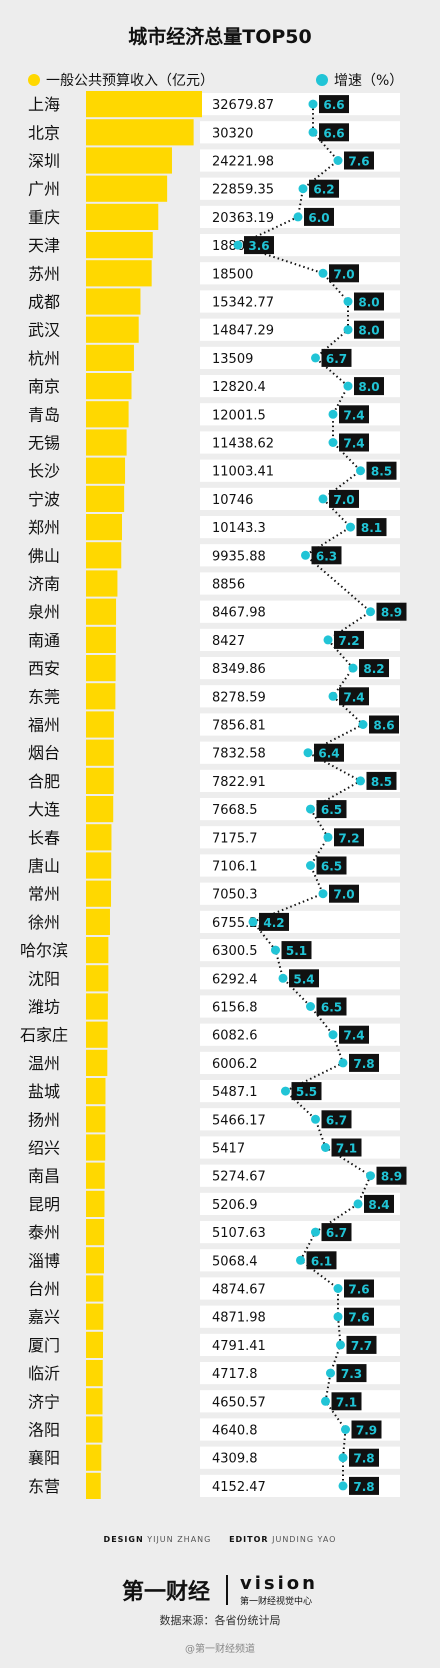 The height and width of the screenshot is (1668, 440). Describe the element at coordinates (44, 1486) in the screenshot. I see `city-label: 东营` at that location.